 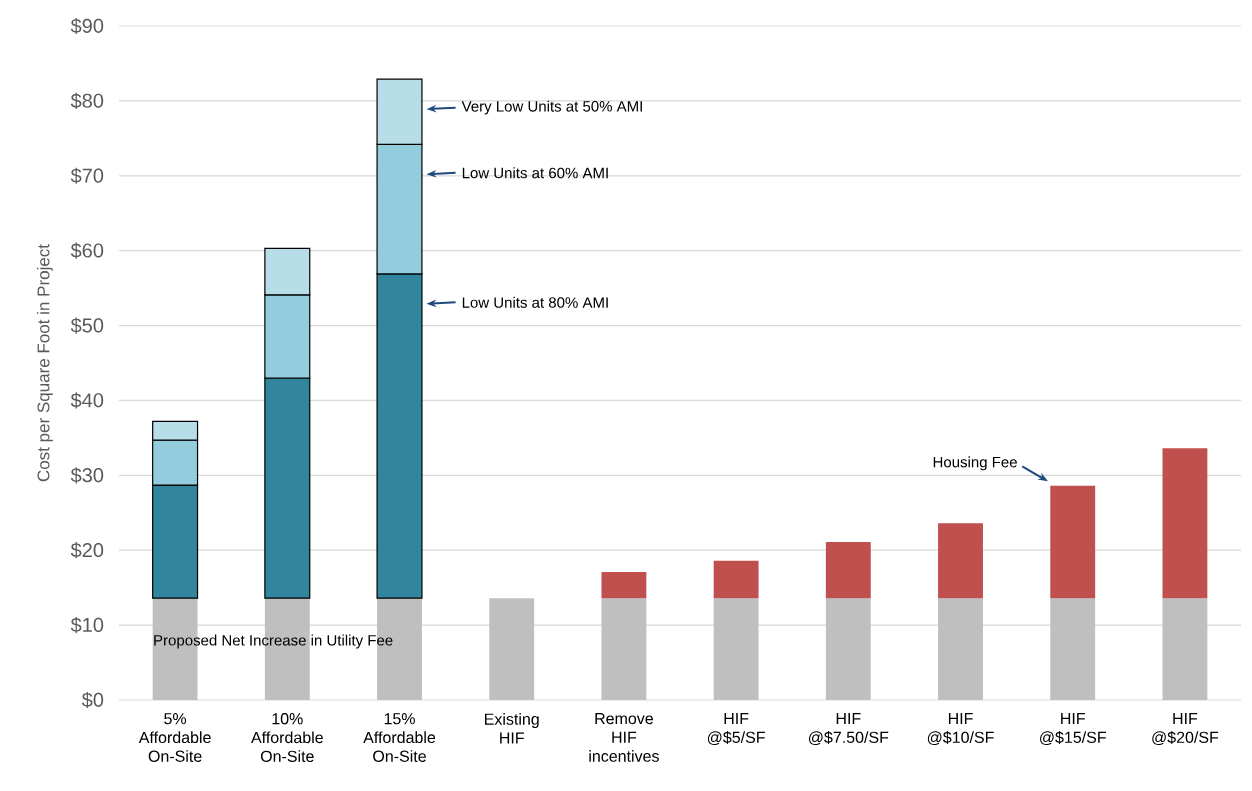 I want to click on text: Low Units at 80% AMI, so click(x=535, y=302).